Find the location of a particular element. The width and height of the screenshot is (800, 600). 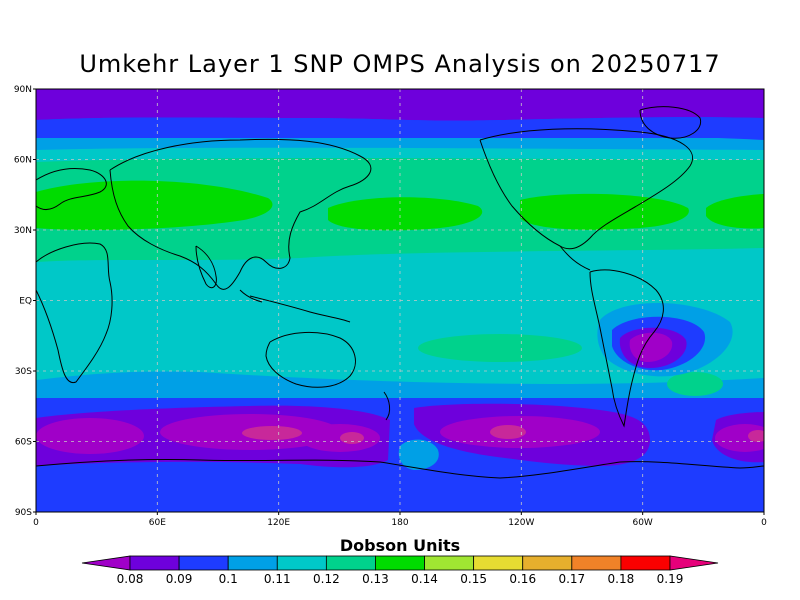

contour-blob-008-e is located at coordinates (739, 438).